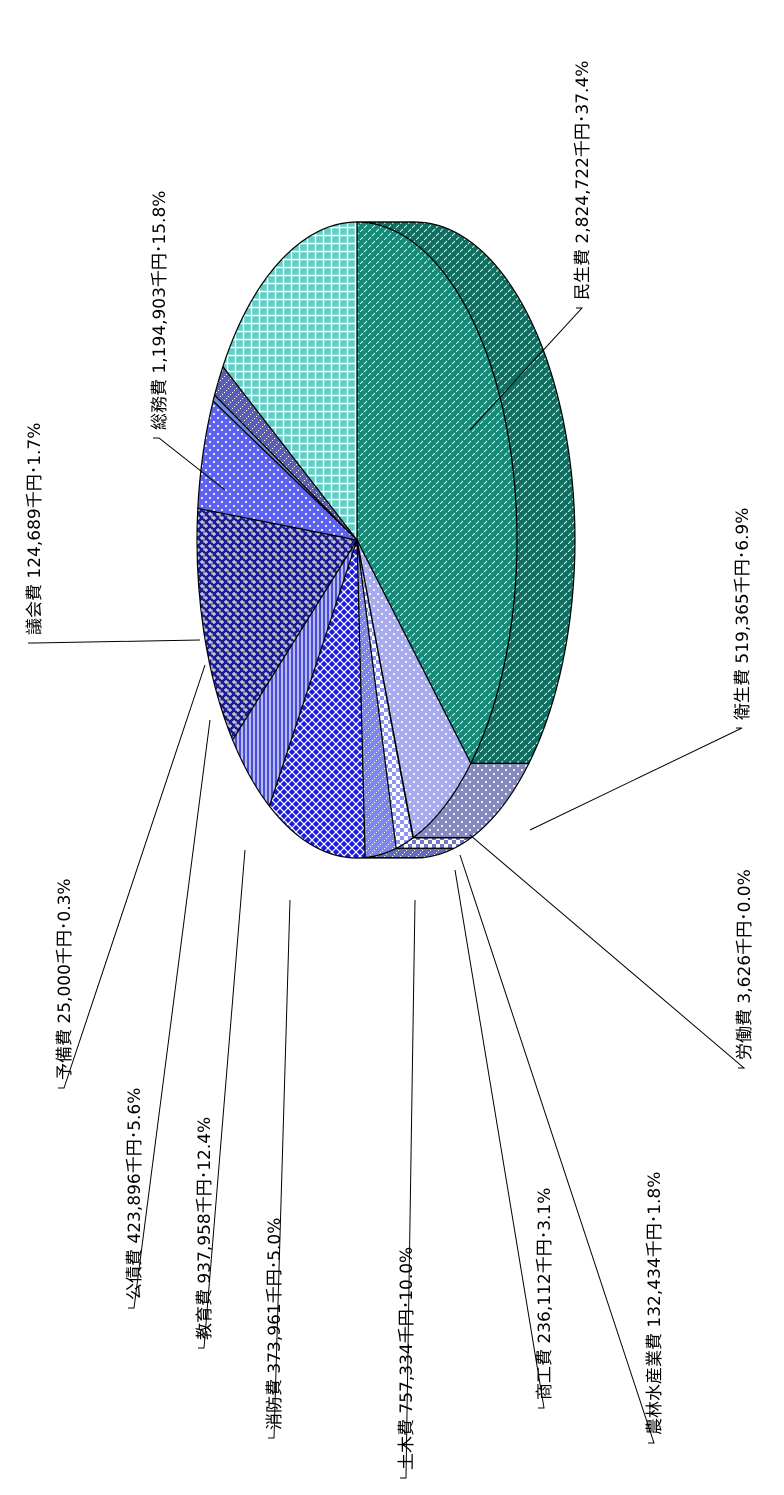  What do you see at coordinates (35, 529) in the screenshot?
I see `data-label-議会費: 議会費 124,689千円･1.7%` at bounding box center [35, 529].